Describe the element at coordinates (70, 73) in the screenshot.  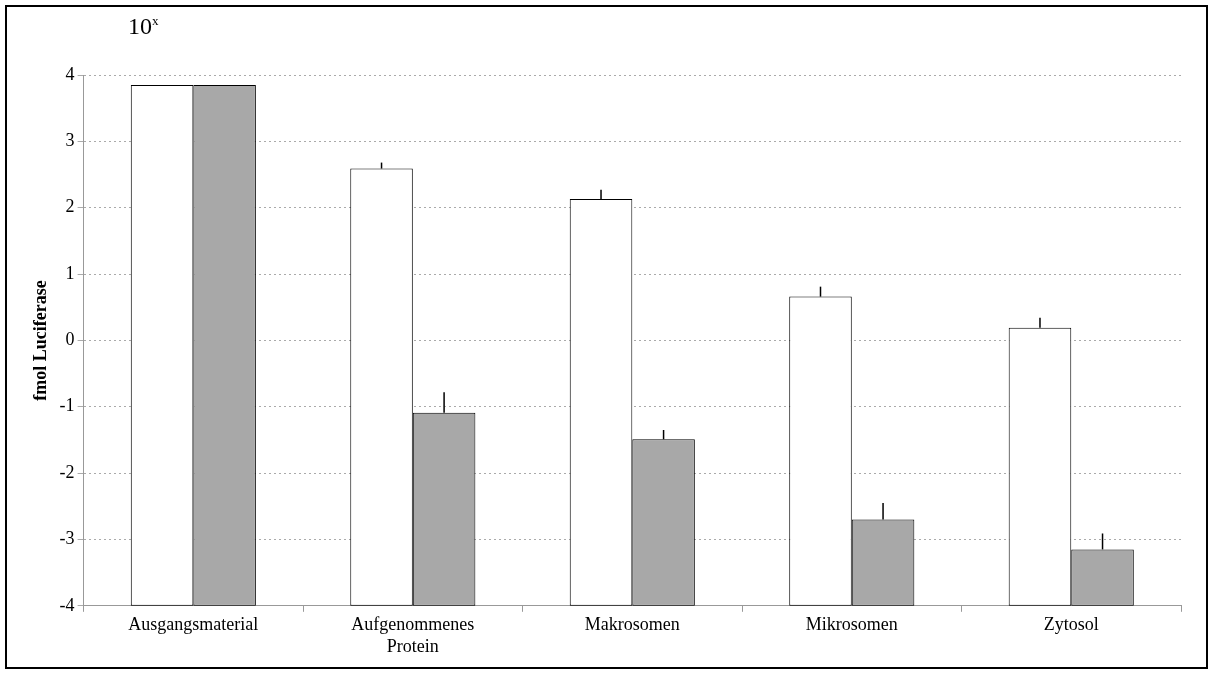
I see `y-tick-label: 4` at that location.